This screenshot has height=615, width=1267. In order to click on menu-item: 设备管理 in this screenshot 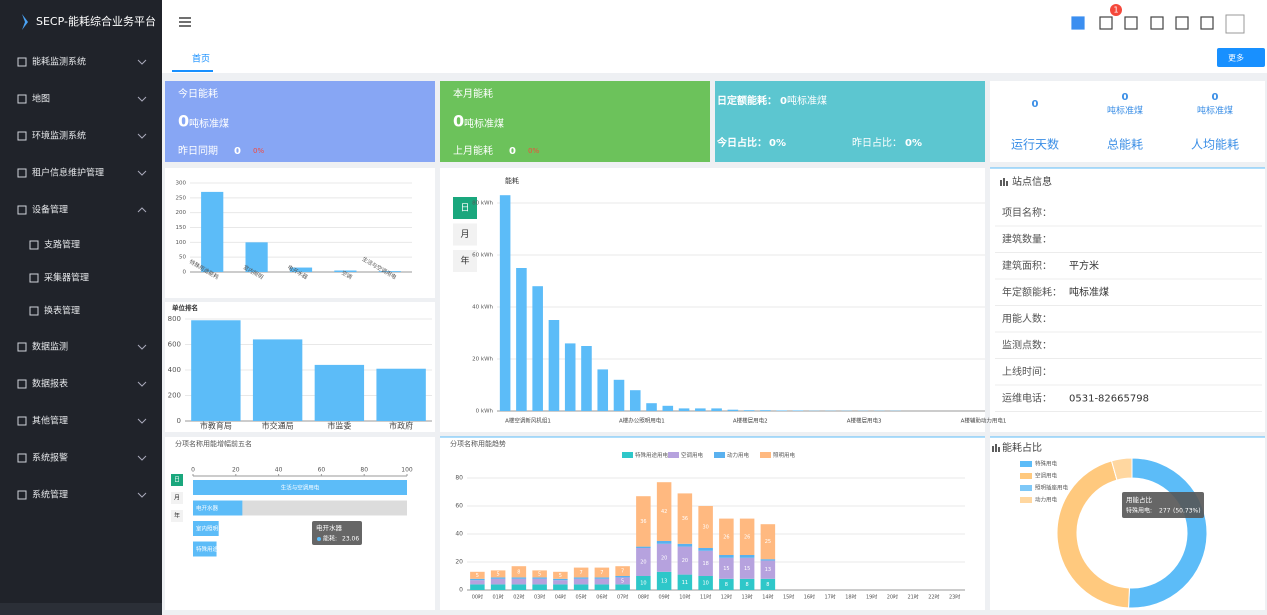, I will do `click(50, 210)`.